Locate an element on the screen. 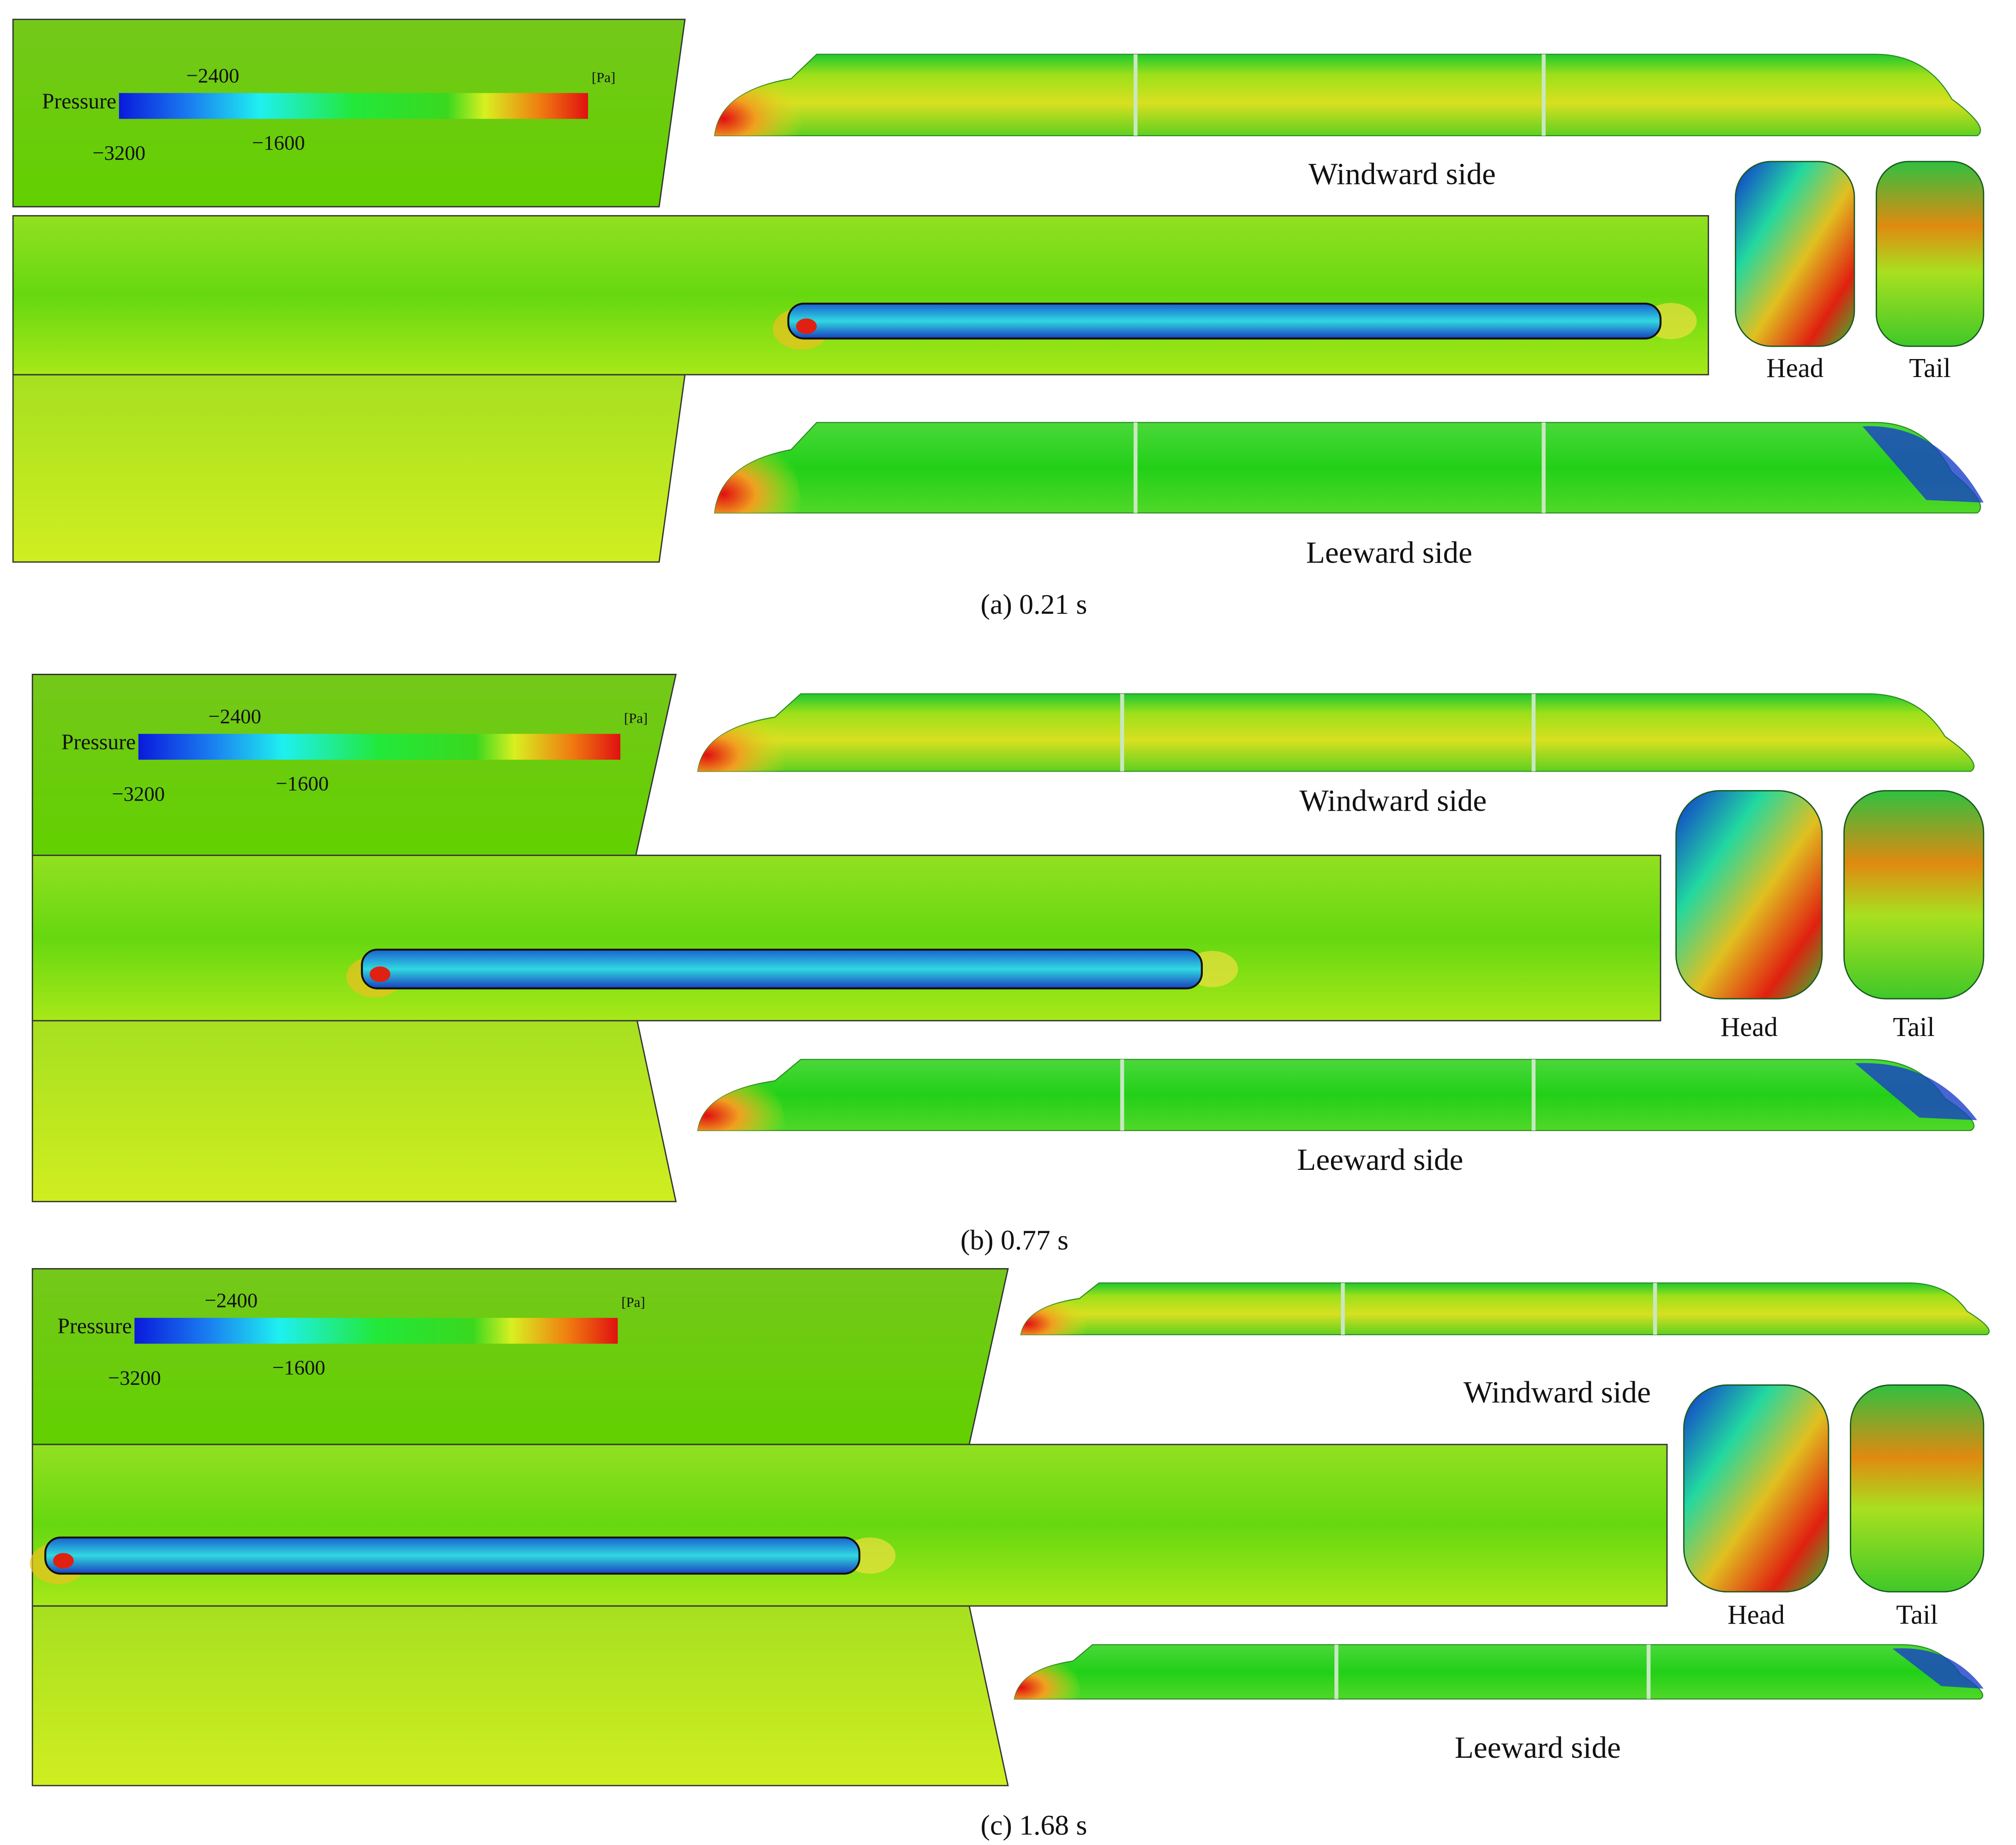 The width and height of the screenshot is (2016, 1845). caption: (a) 0.21 s is located at coordinates (1034, 604).